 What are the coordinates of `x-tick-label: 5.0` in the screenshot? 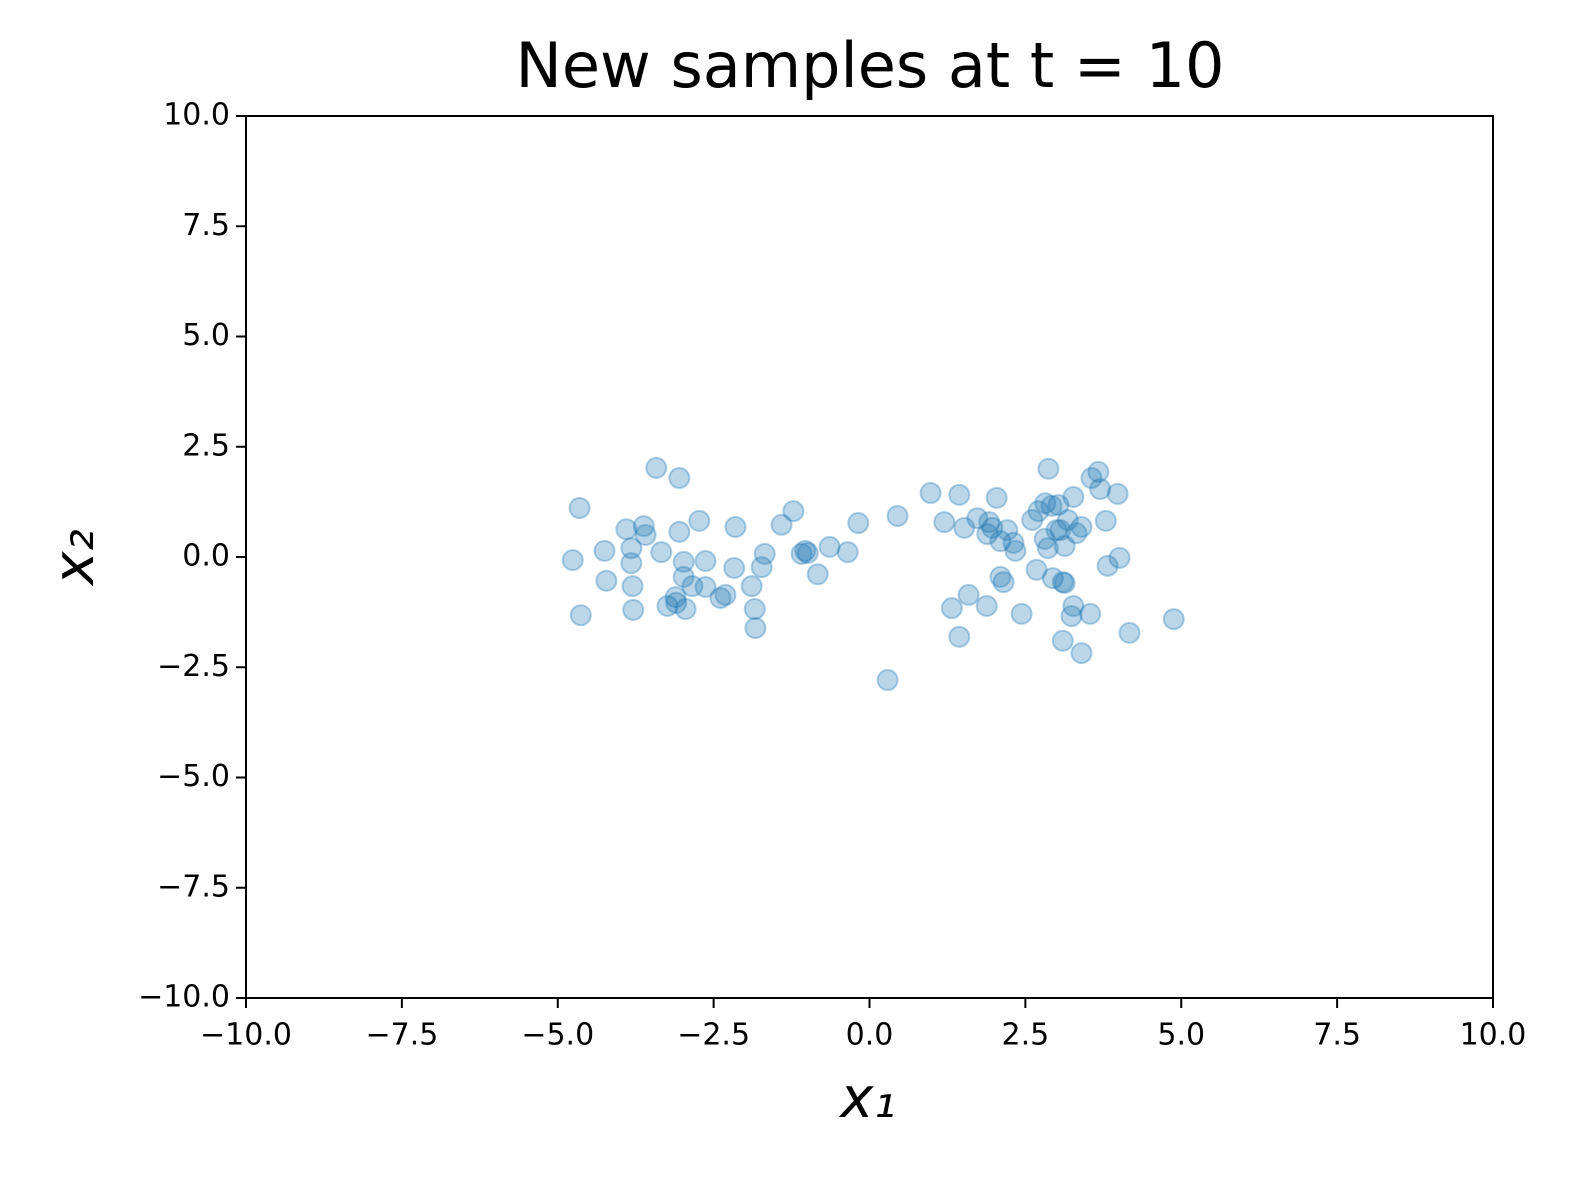 It's located at (1181, 1035).